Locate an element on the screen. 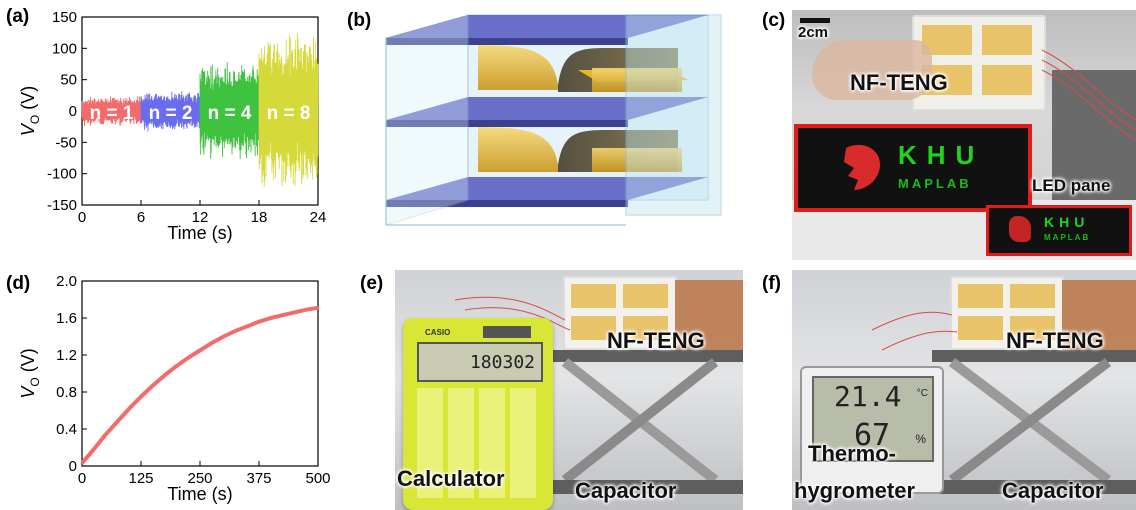 Image resolution: width=1136 pixels, height=510 pixels. panel-label-d: (d) is located at coordinates (18, 283).